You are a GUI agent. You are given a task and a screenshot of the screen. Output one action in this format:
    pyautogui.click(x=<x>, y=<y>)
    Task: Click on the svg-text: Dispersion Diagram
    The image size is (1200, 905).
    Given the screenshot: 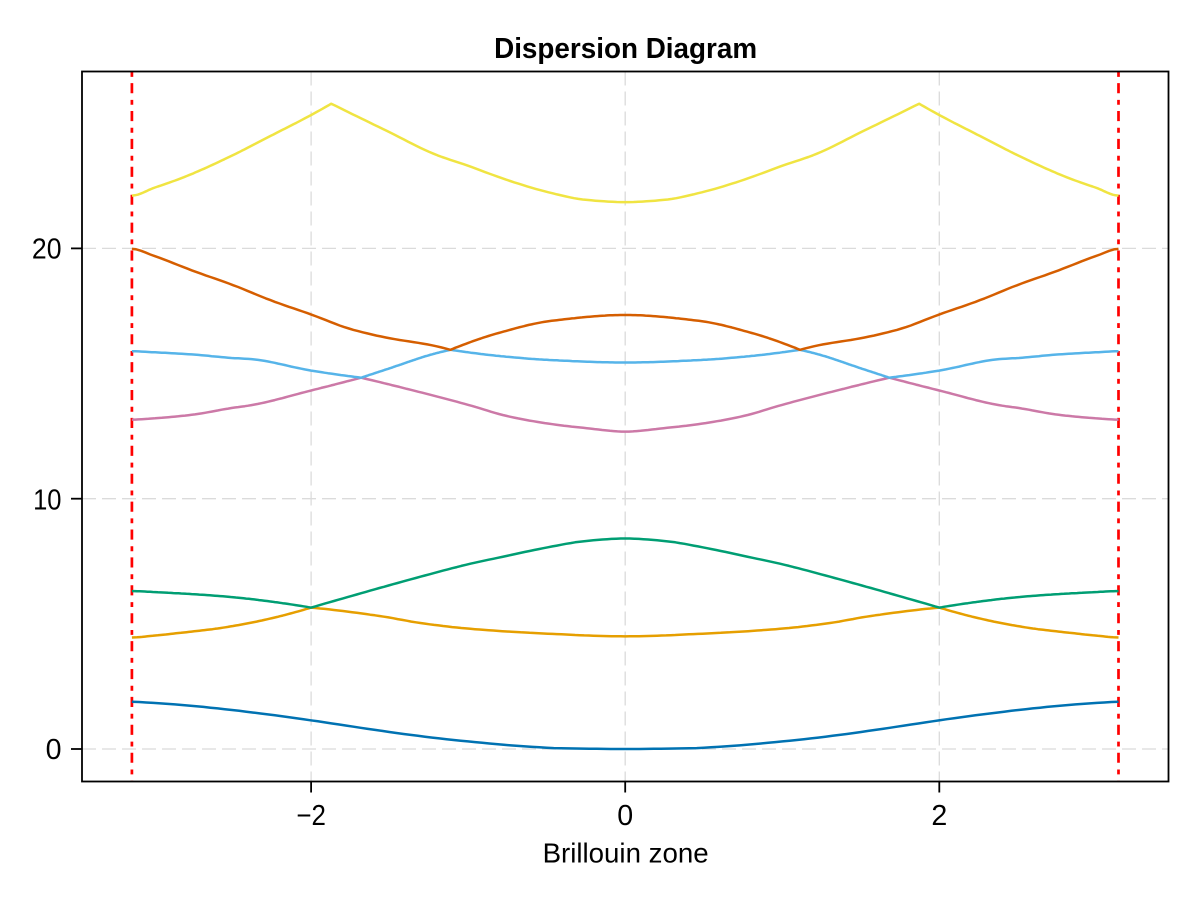 What is the action you would take?
    pyautogui.click(x=625, y=49)
    